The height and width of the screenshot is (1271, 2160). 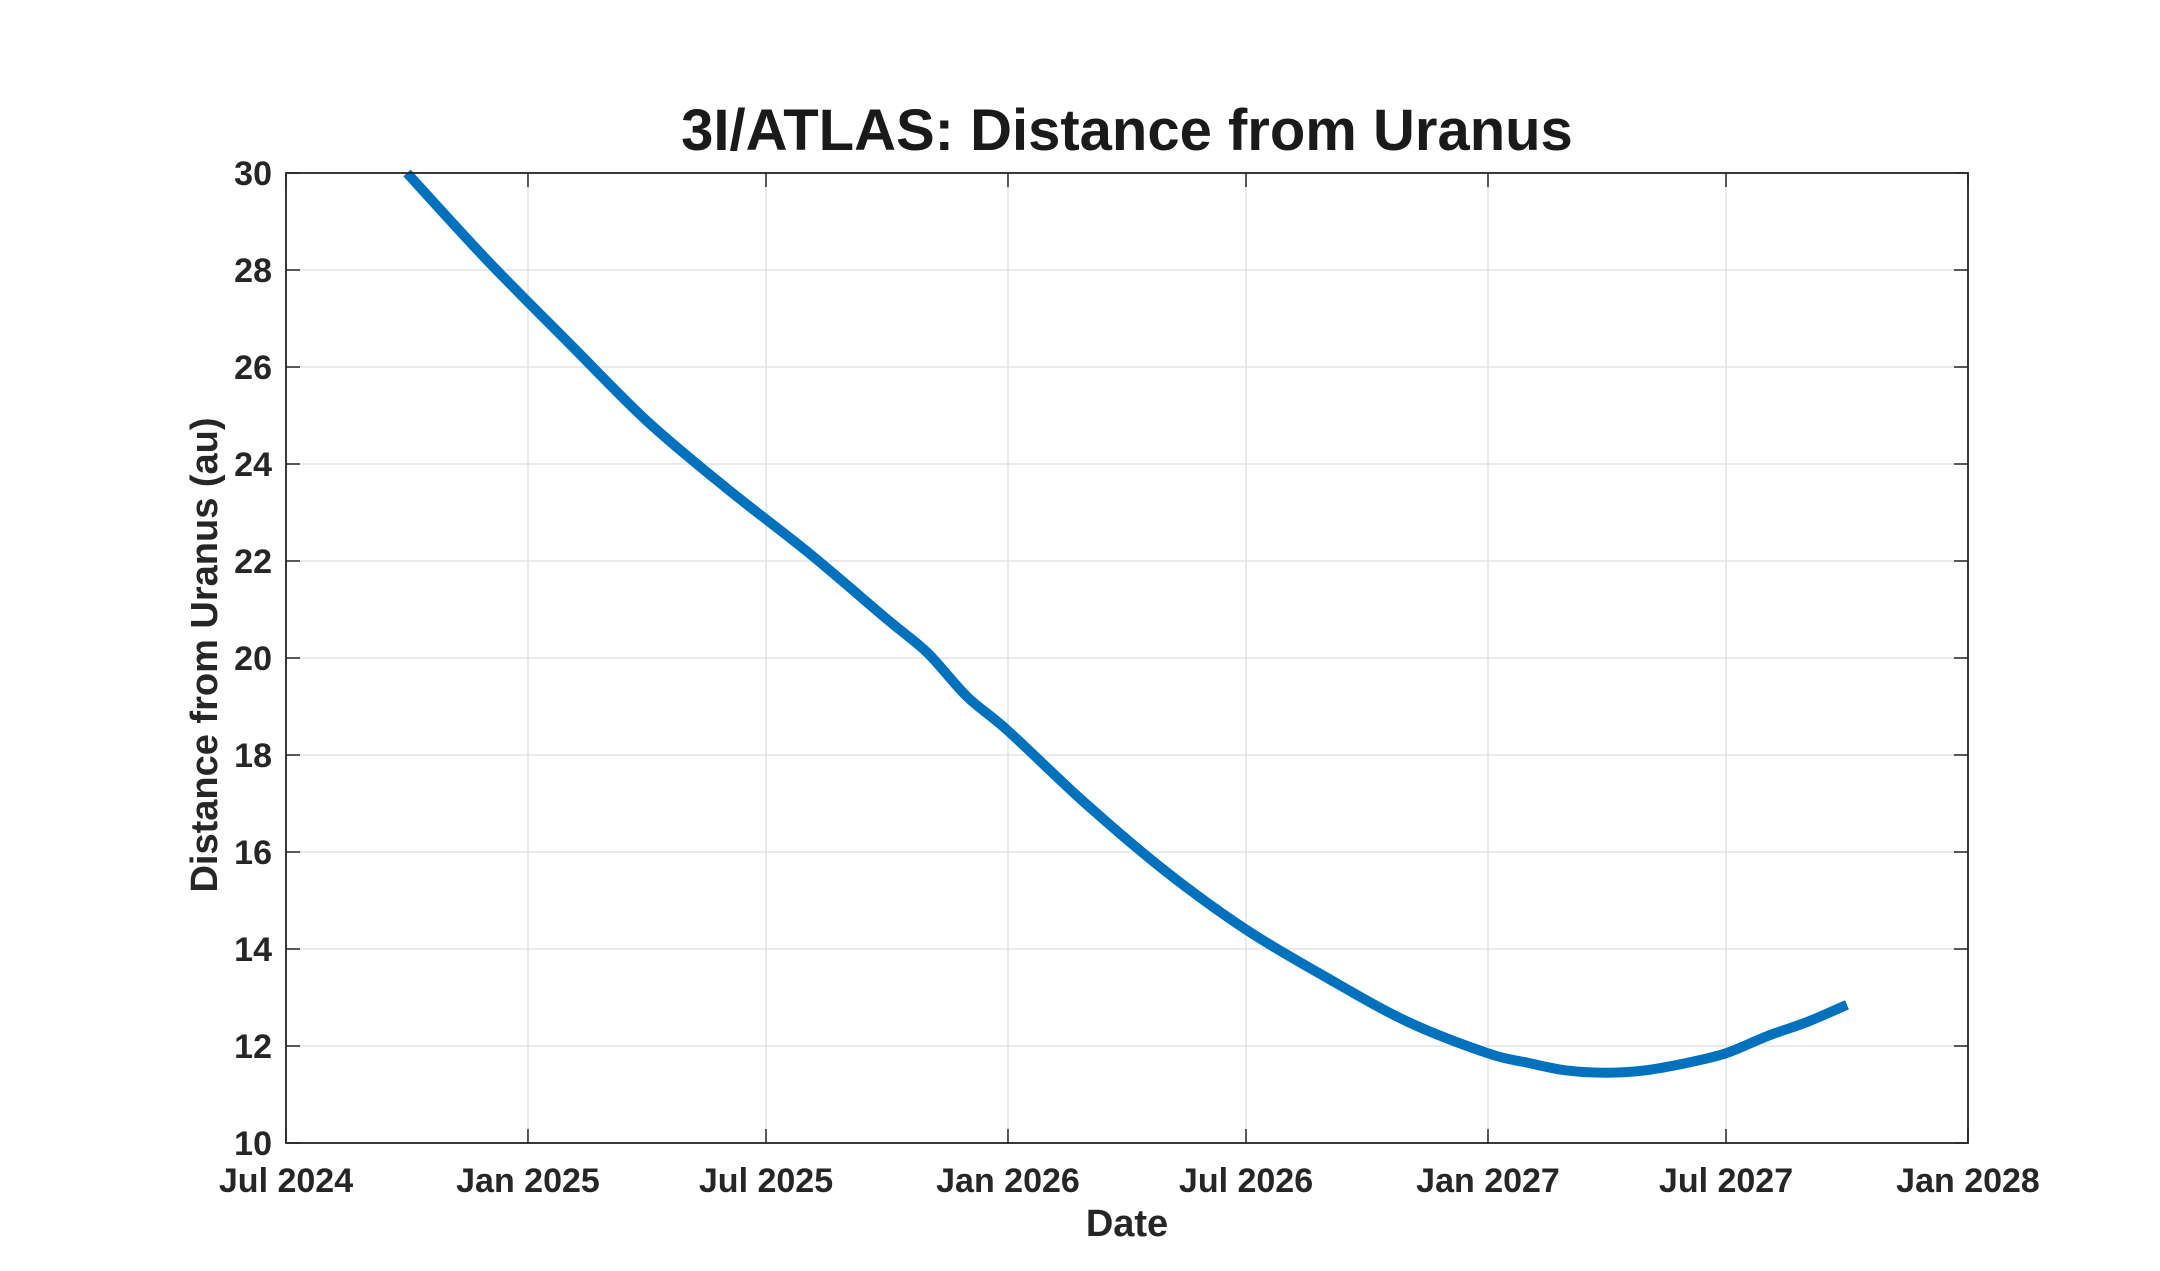 What do you see at coordinates (1127, 1224) in the screenshot?
I see `x-axis-label: Date` at bounding box center [1127, 1224].